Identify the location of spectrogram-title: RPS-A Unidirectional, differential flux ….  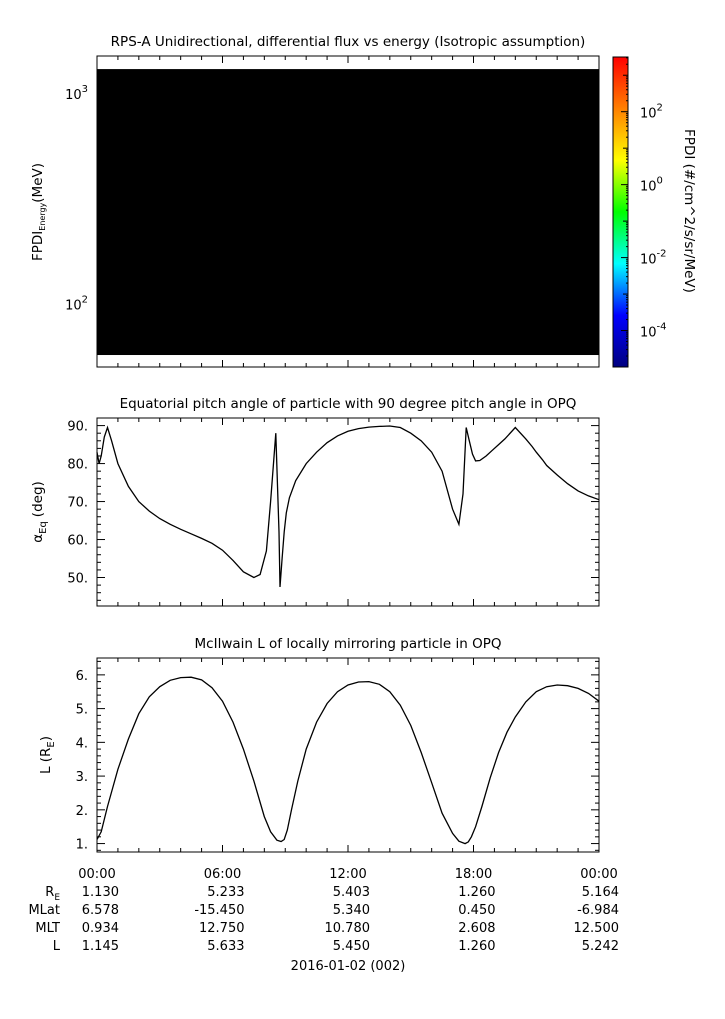
(348, 42).